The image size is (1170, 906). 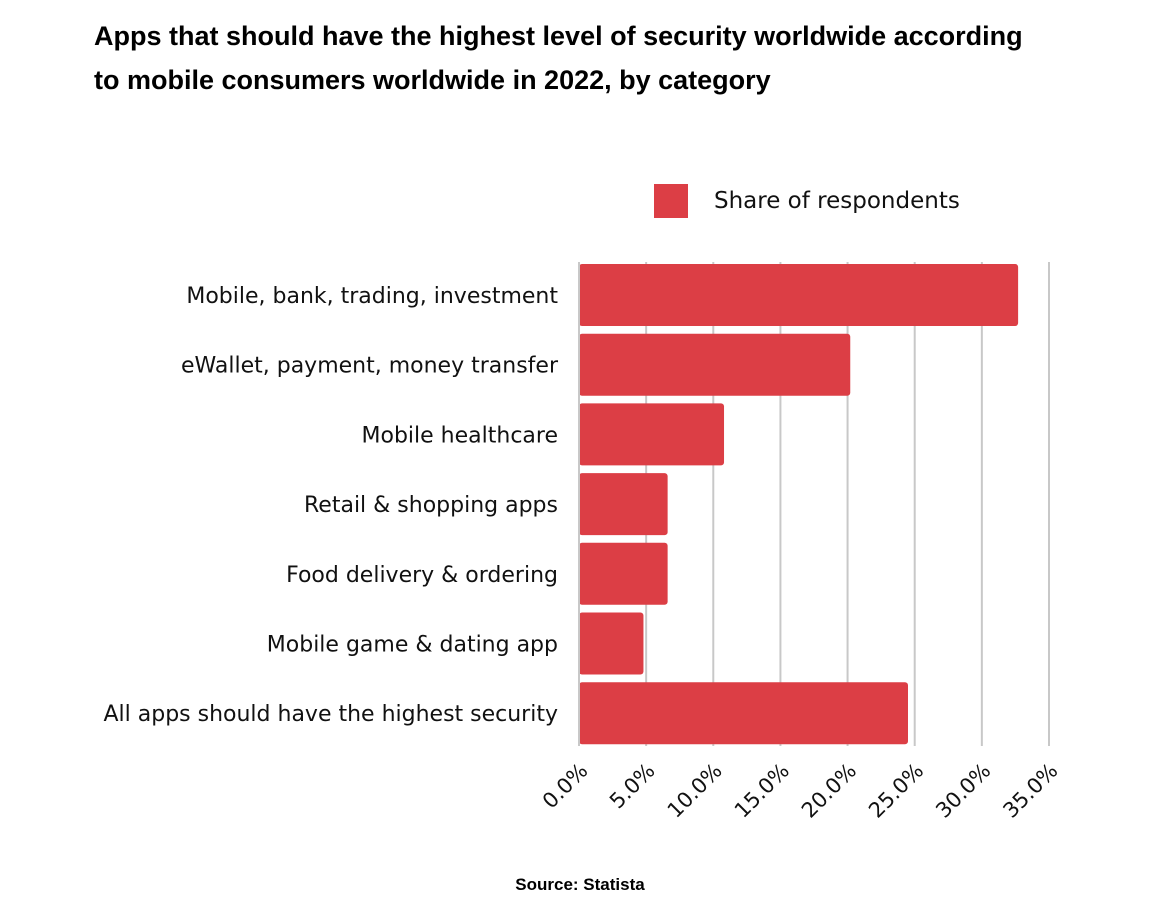 What do you see at coordinates (372, 296) in the screenshot?
I see `category-label: Mobile, bank, trading, investment` at bounding box center [372, 296].